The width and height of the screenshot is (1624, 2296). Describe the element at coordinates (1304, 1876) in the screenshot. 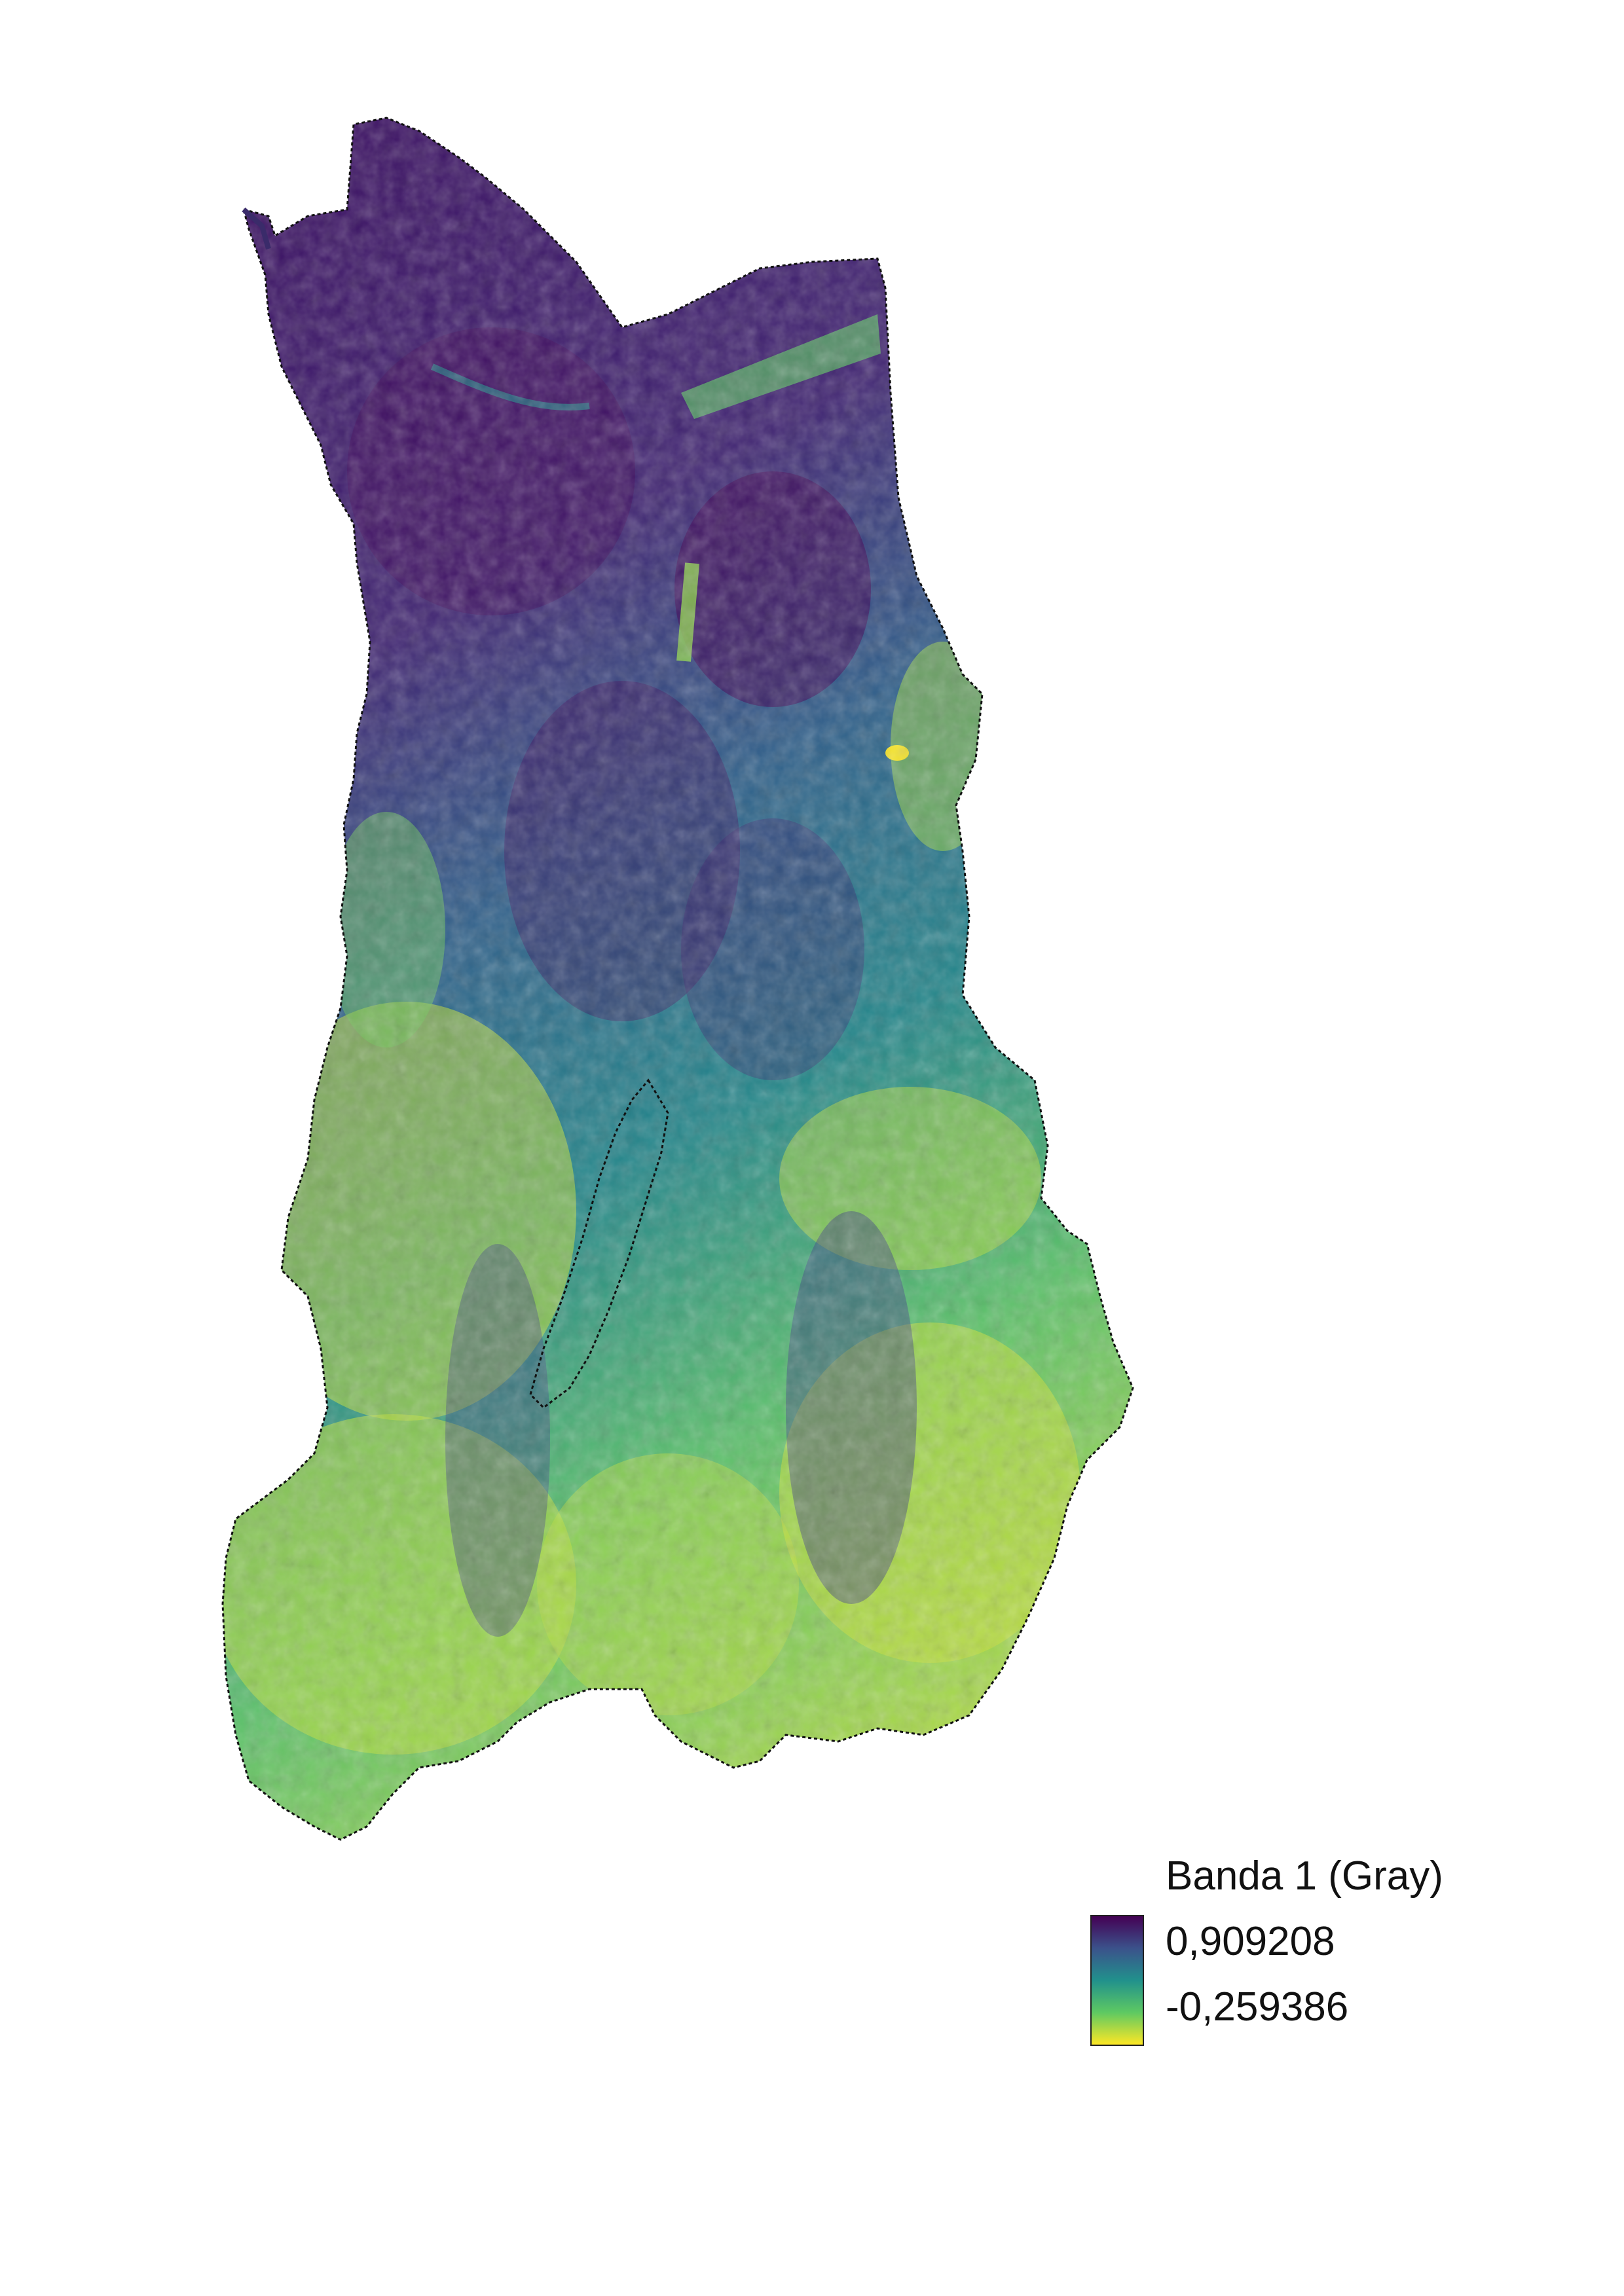

I see `legend-title: Banda 1 (Gray)` at that location.